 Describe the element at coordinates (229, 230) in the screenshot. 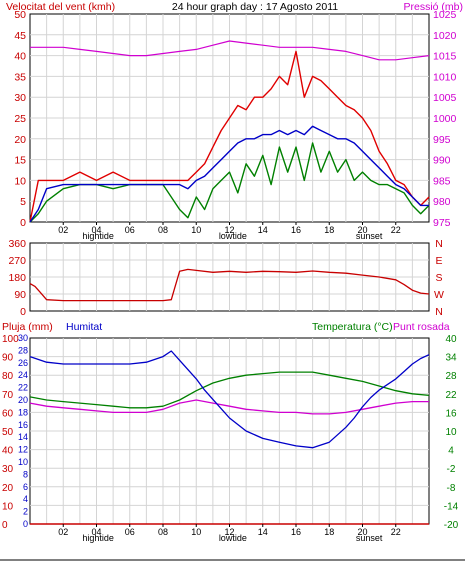

I see `x-tick-label: 12` at that location.